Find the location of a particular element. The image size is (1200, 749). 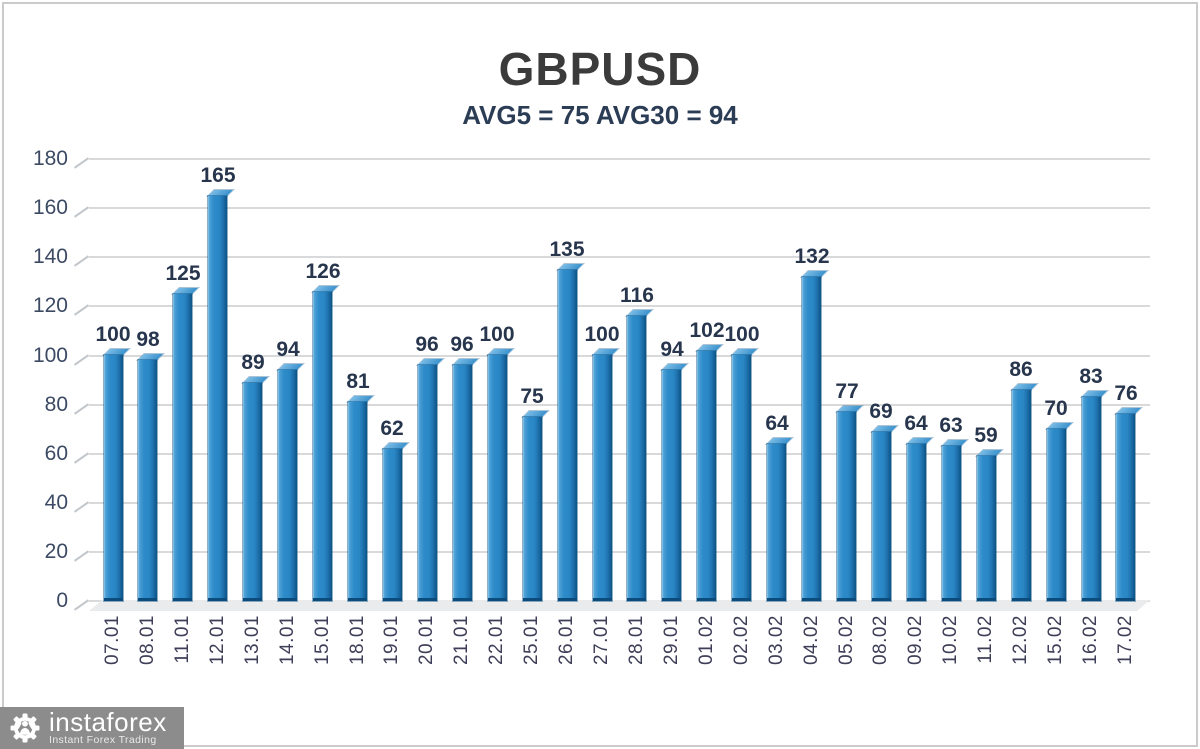

bar-value-label: 83 is located at coordinates (1091, 376).